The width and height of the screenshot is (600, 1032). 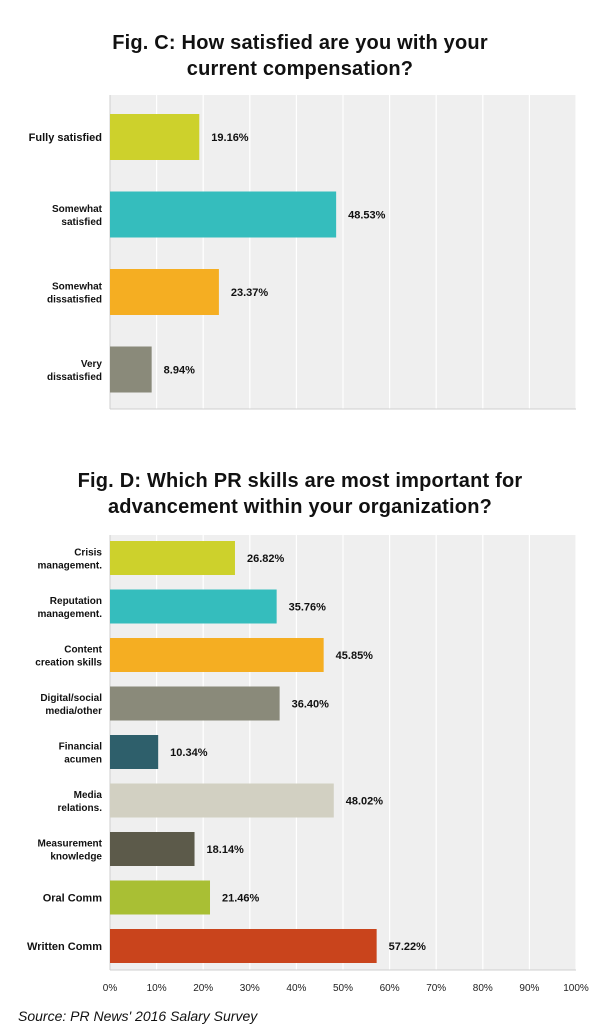 What do you see at coordinates (390, 988) in the screenshot?
I see `fig-d-x-tick-label: 60%` at bounding box center [390, 988].